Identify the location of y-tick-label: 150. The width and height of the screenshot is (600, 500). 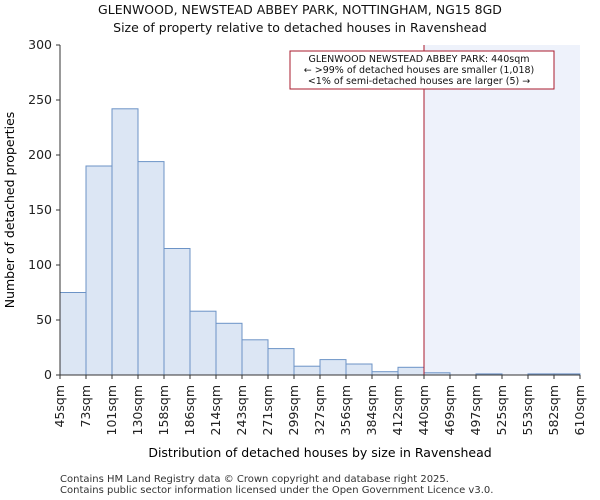
(40, 209).